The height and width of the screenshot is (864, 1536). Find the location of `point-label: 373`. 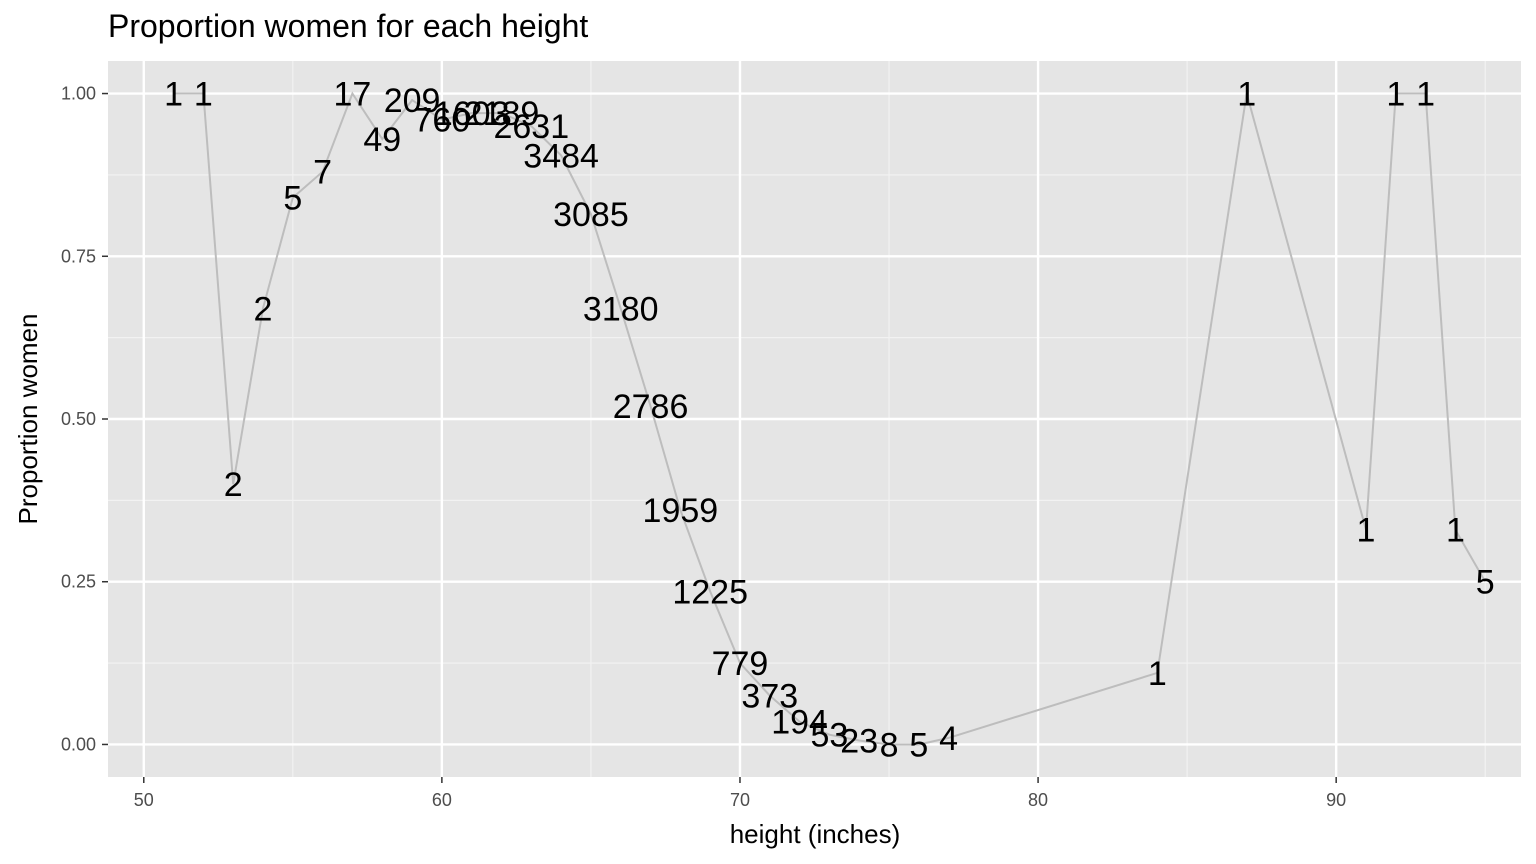

point-label: 373 is located at coordinates (769, 697).